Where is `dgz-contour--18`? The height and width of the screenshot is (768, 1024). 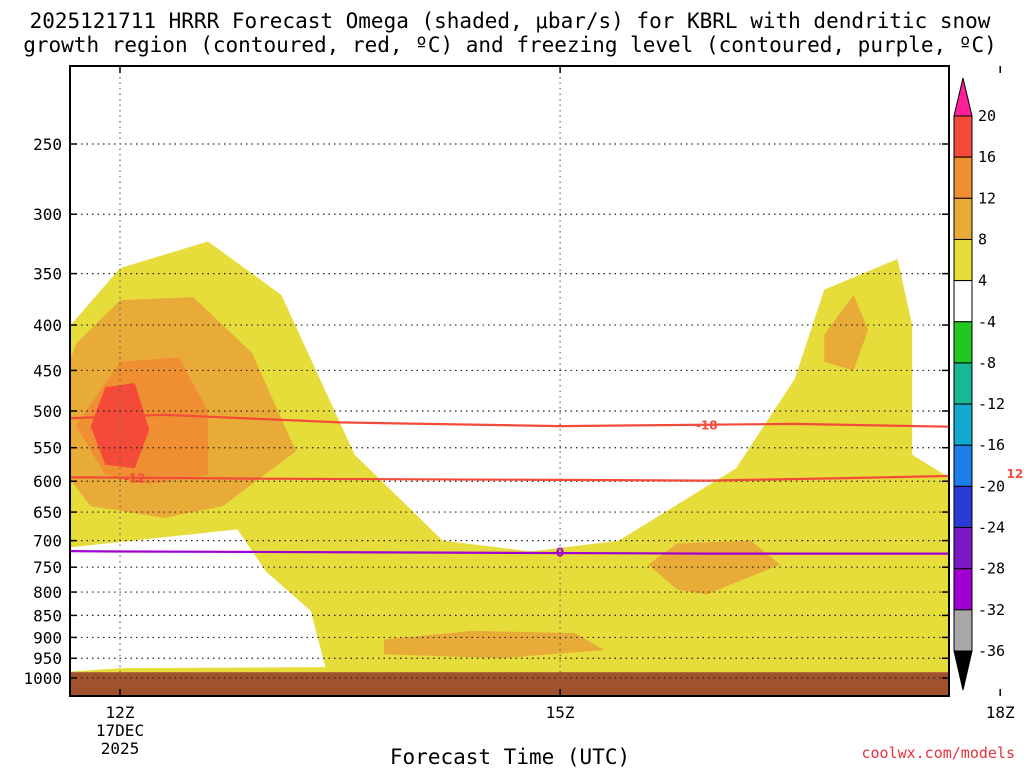 dgz-contour--18 is located at coordinates (509, 420).